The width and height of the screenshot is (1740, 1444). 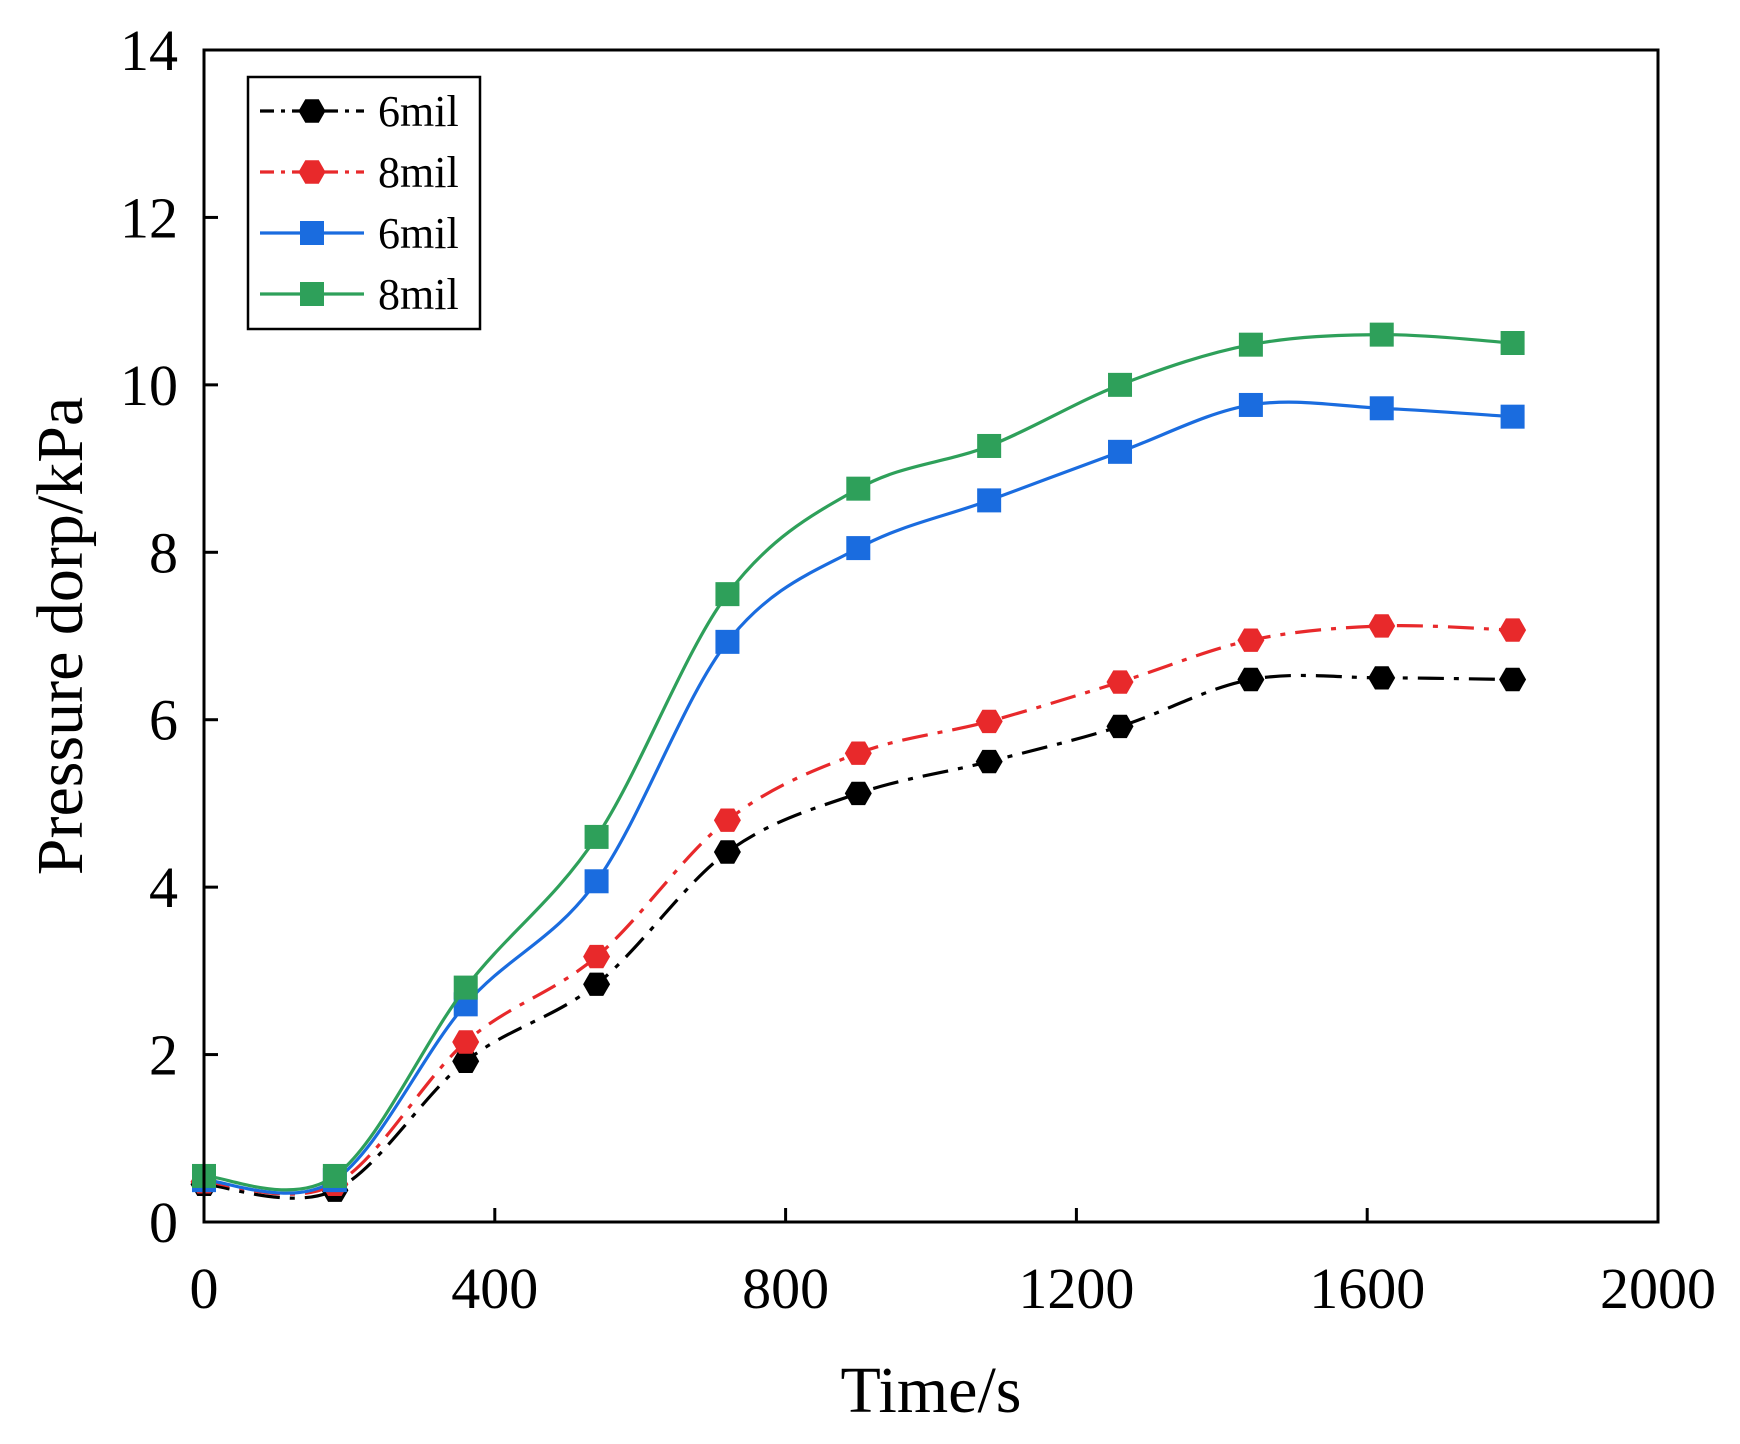 I want to click on y-tick-label: 8, so click(x=163, y=552).